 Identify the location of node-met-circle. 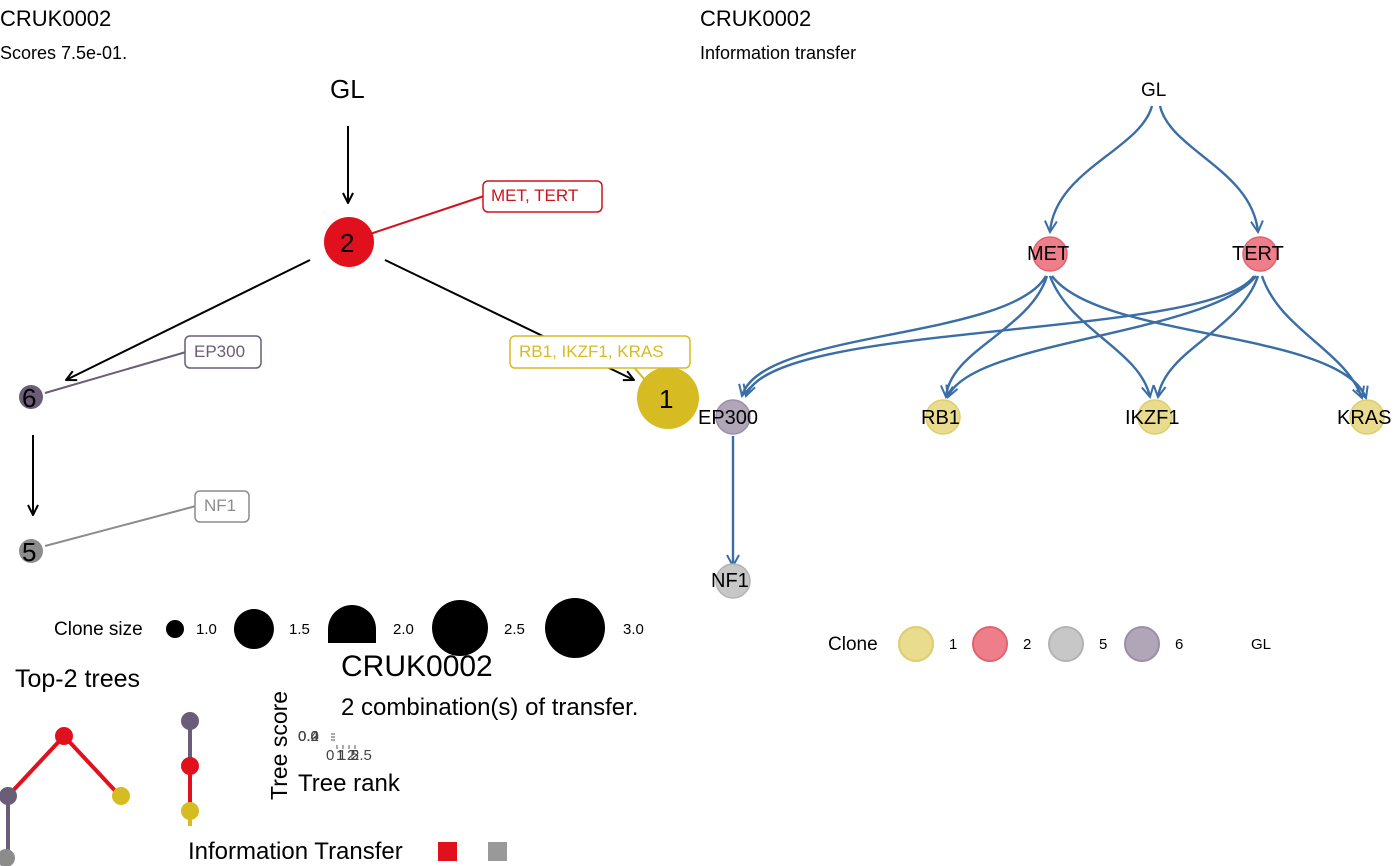
(1050, 254).